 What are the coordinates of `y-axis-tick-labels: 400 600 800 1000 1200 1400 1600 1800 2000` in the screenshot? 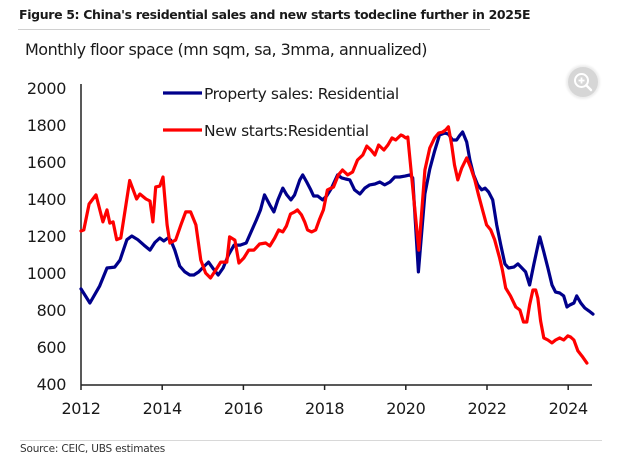 It's located at (47, 236).